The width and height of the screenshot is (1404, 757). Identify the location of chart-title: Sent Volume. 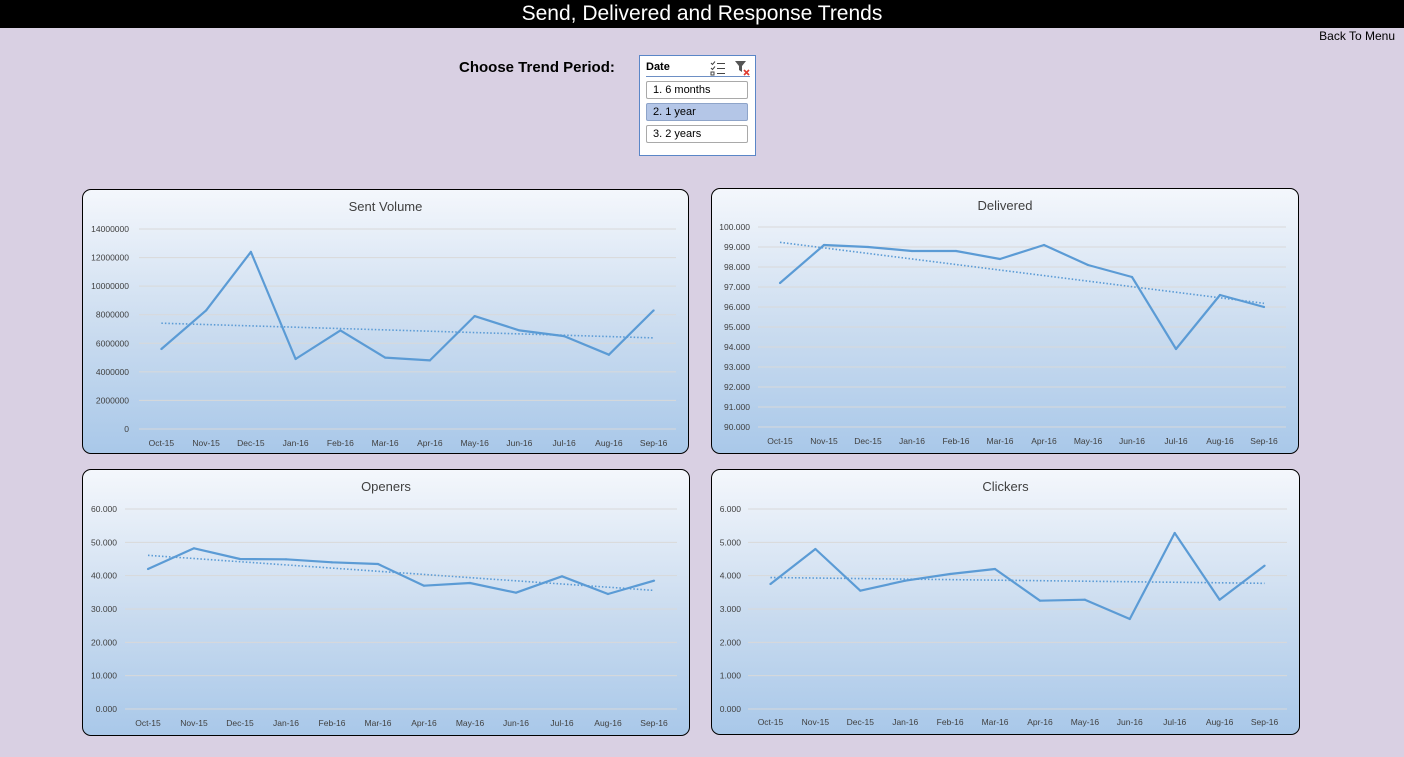
(386, 206).